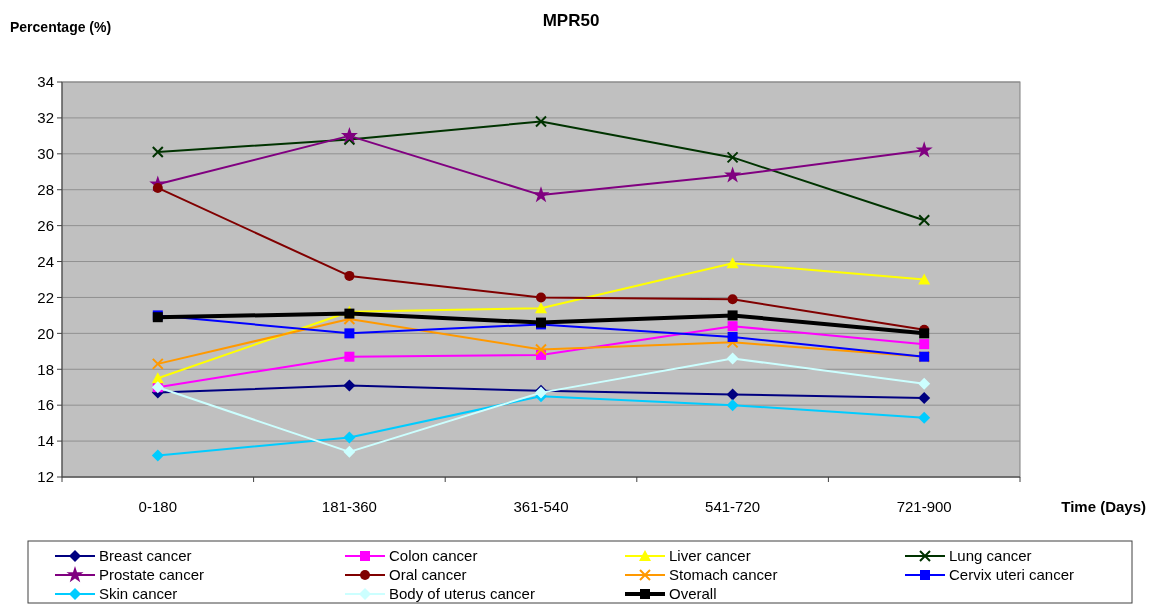 The image size is (1150, 605). Describe the element at coordinates (45, 405) in the screenshot. I see `y-tick-label: 16` at that location.